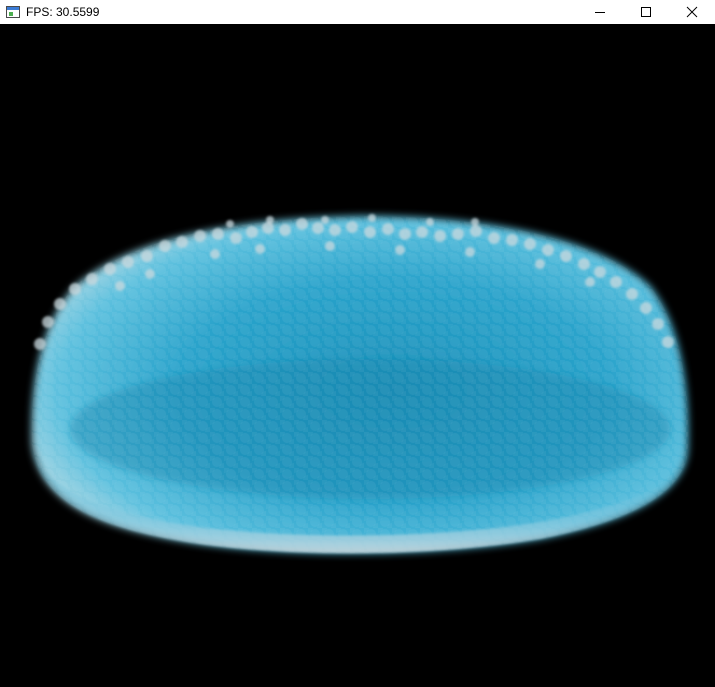 This screenshot has width=715, height=687. I want to click on maximize-button, so click(646, 12).